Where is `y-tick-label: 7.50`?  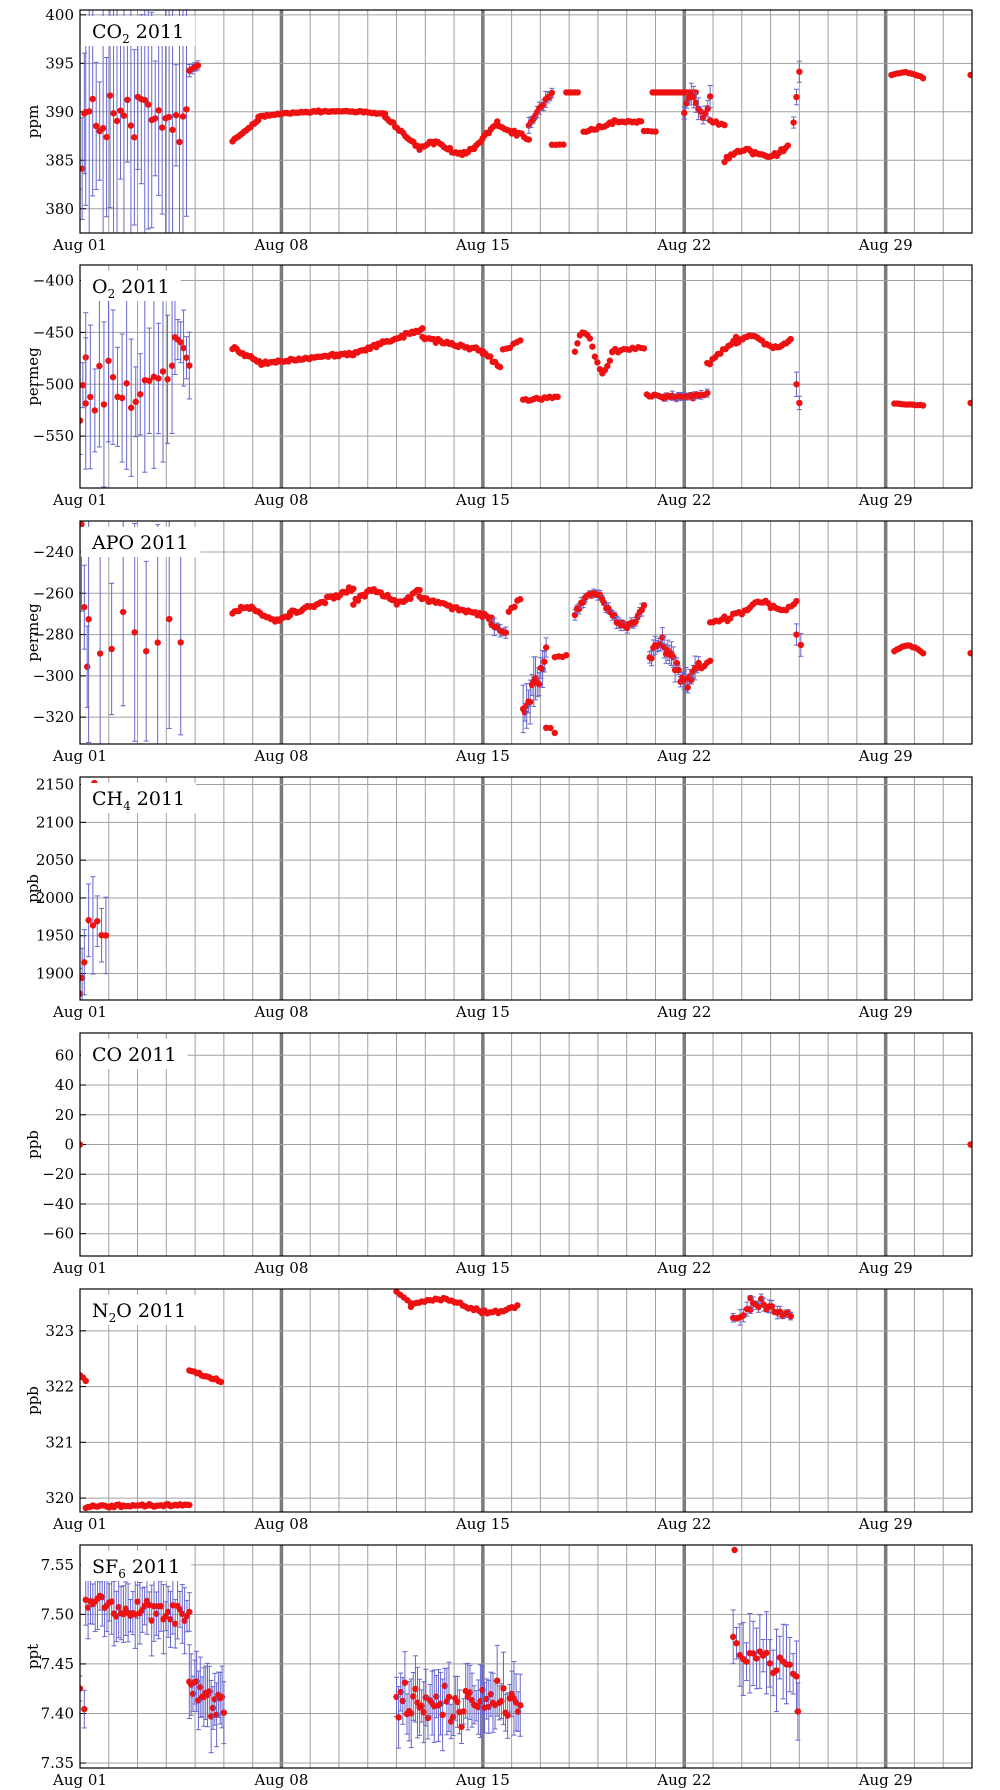 y-tick-label: 7.50 is located at coordinates (57, 1614).